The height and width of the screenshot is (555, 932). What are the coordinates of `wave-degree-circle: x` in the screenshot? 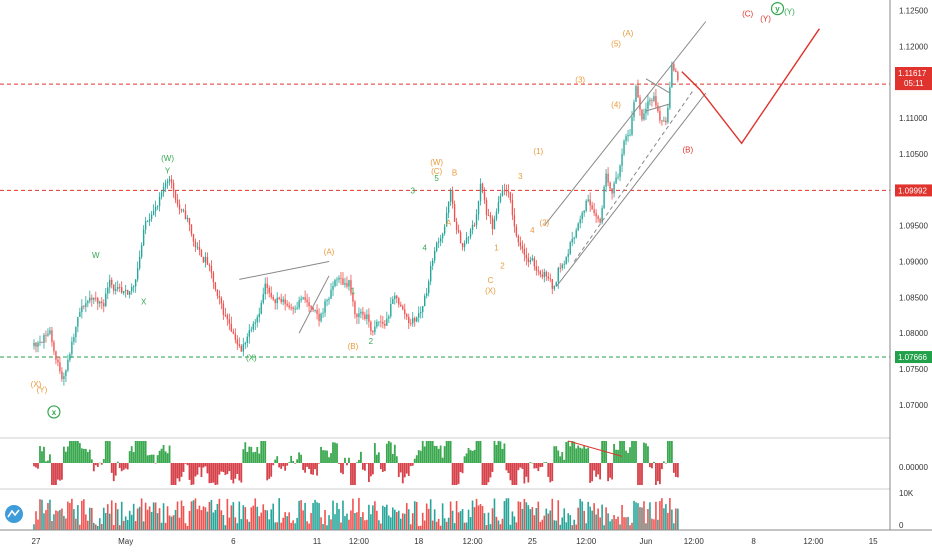 It's located at (54, 412).